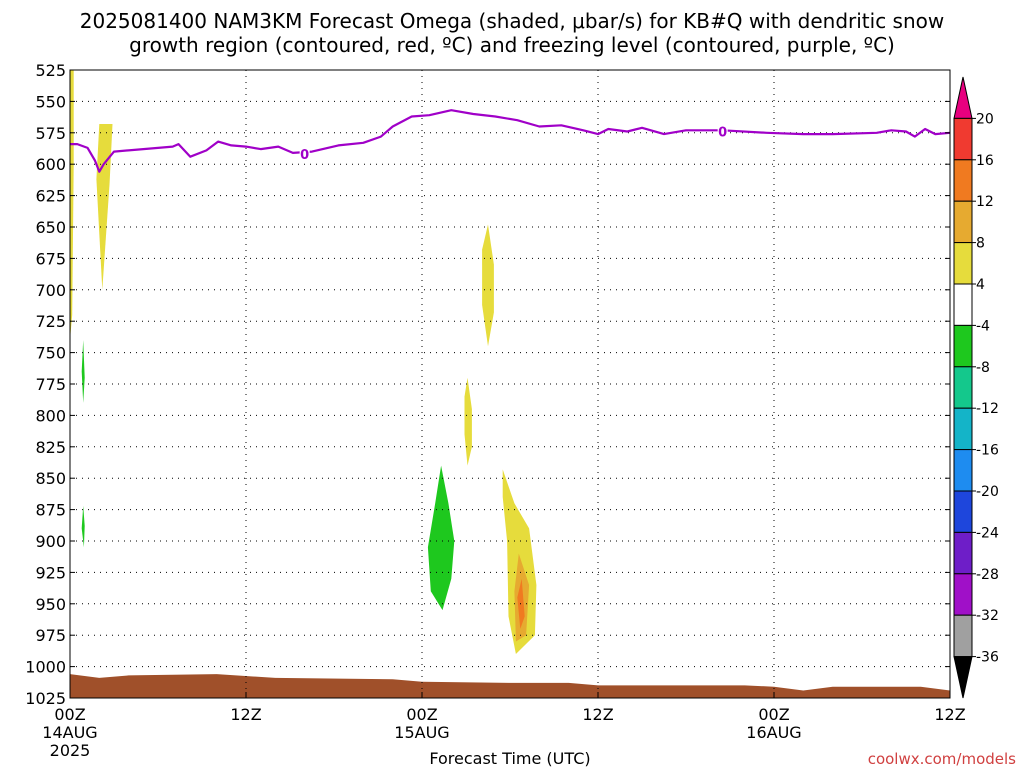 This screenshot has width=1024, height=768. What do you see at coordinates (983, 326) in the screenshot?
I see `colorbar-label-5: -4` at bounding box center [983, 326].